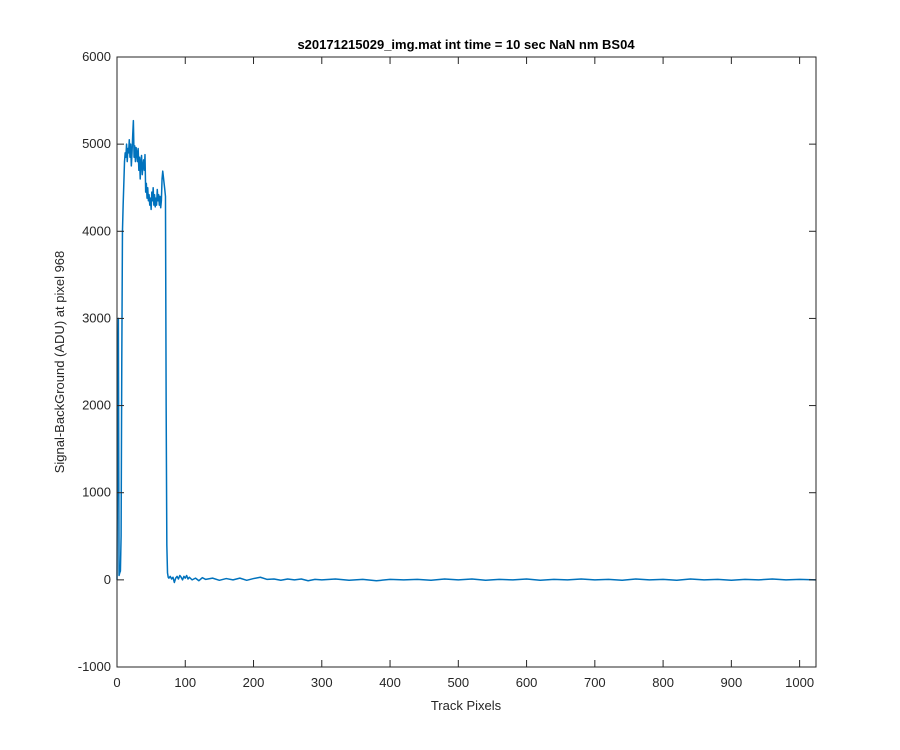 This screenshot has height=750, width=900. What do you see at coordinates (322, 682) in the screenshot?
I see `x-tick-label: 300` at bounding box center [322, 682].